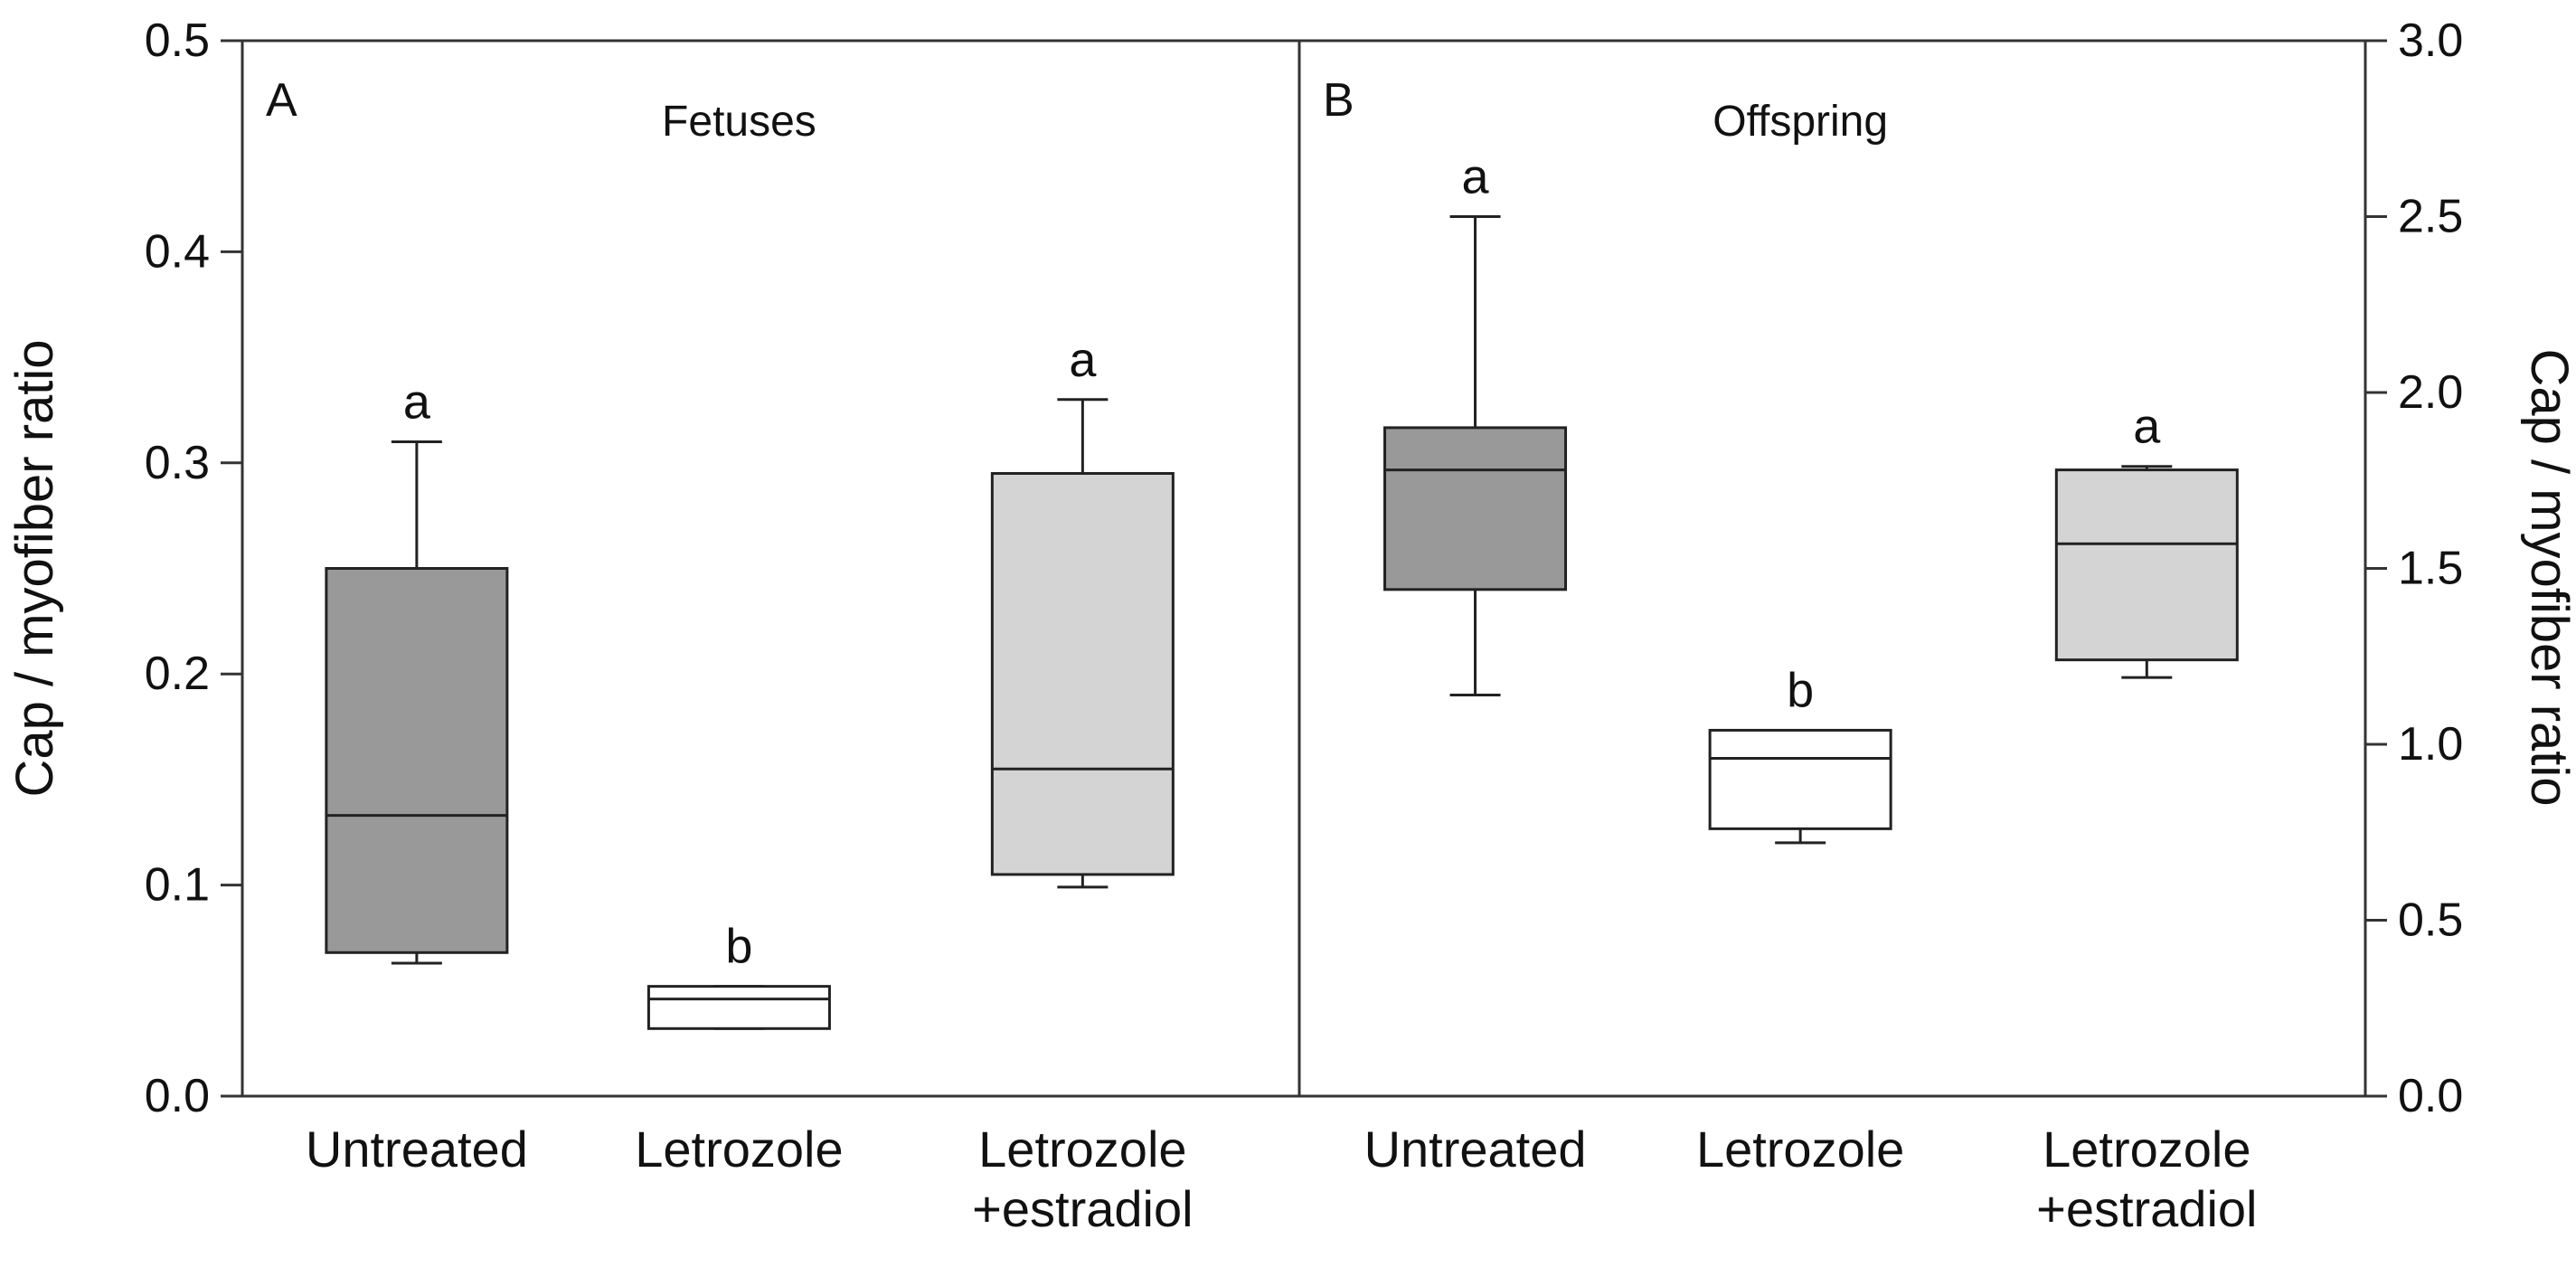 This screenshot has width=2576, height=1277. Describe the element at coordinates (177, 885) in the screenshot. I see `y-tick-label: 0.1` at that location.